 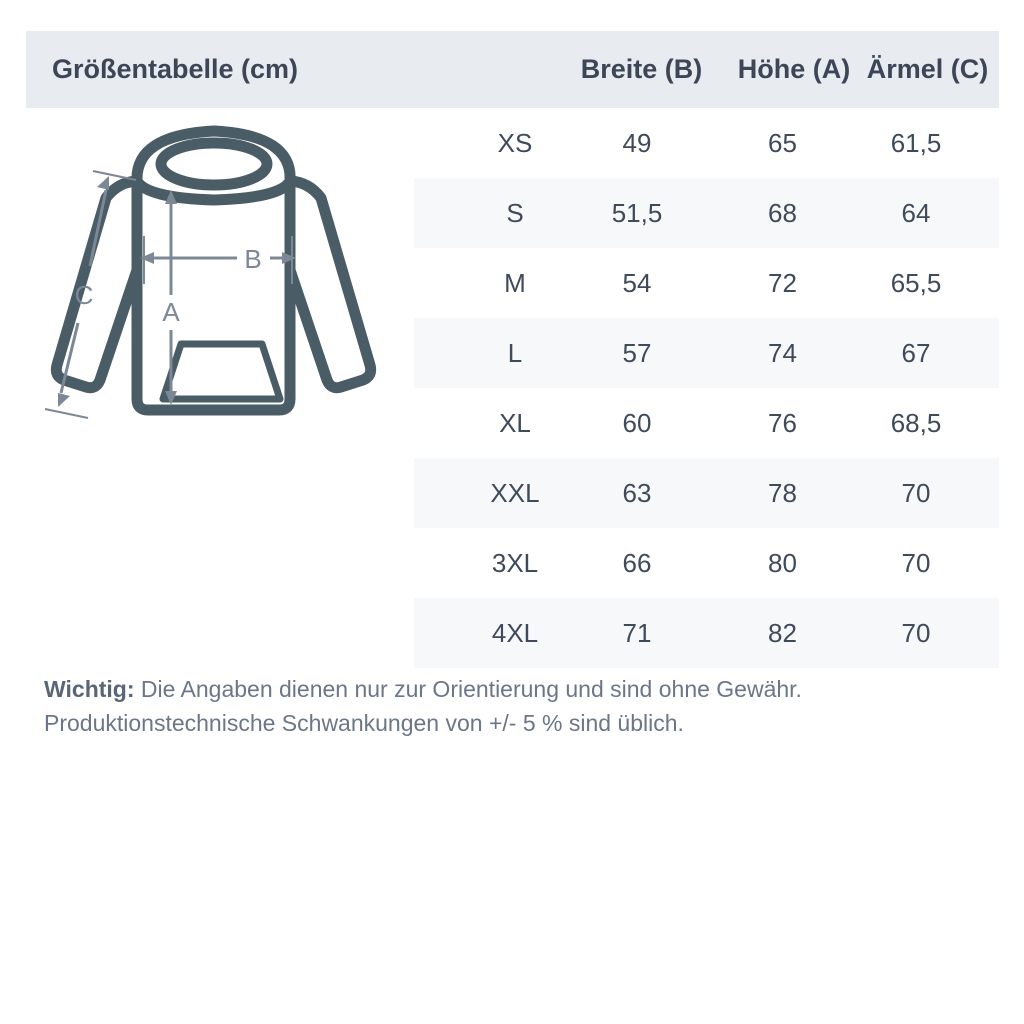 What do you see at coordinates (330, 284) in the screenshot?
I see `hoodie-right-sleeve` at bounding box center [330, 284].